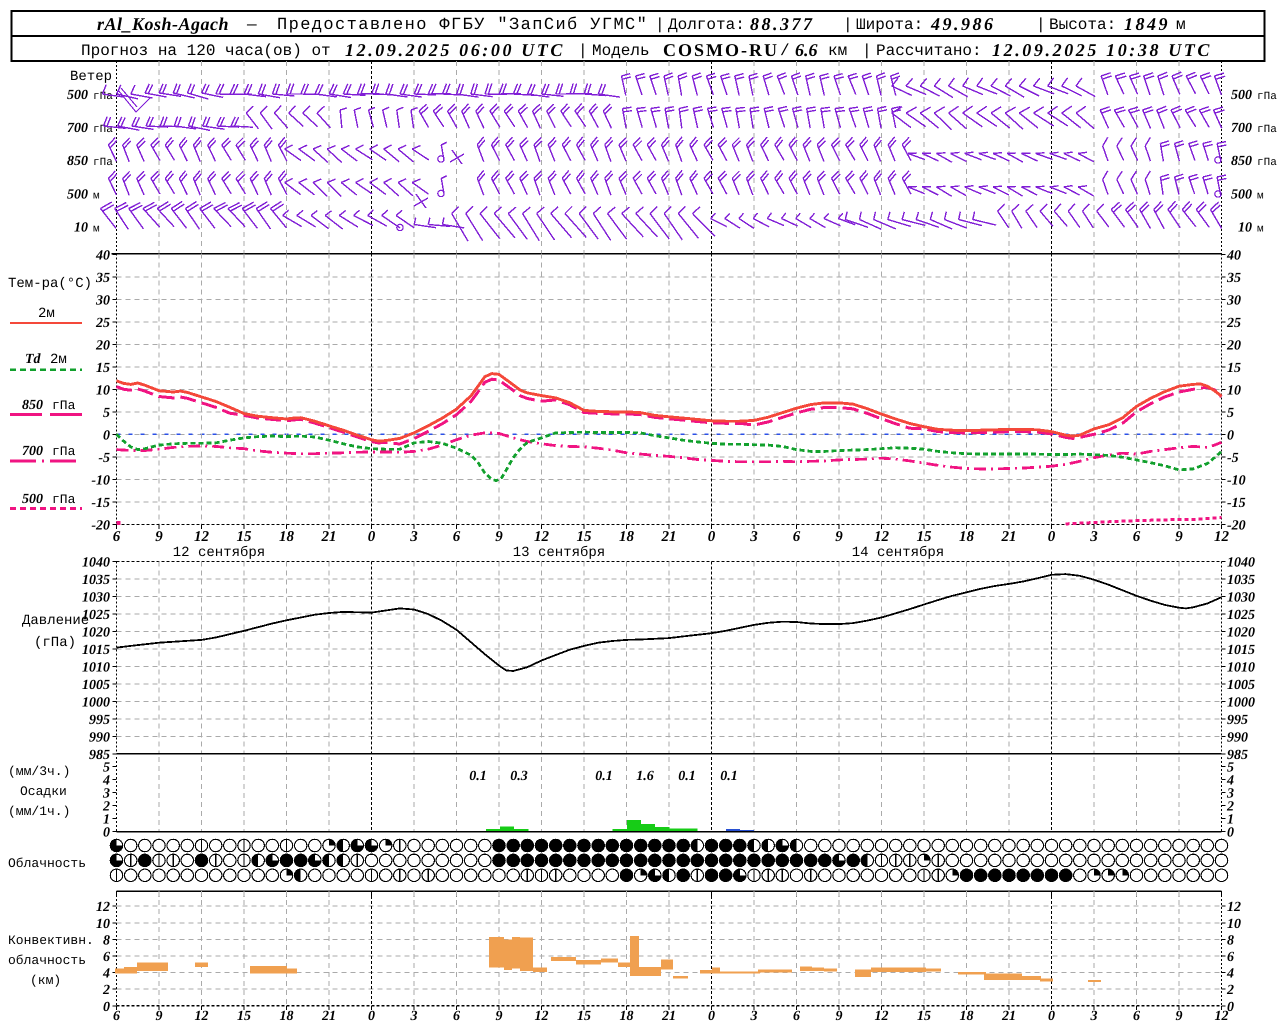 This screenshot has width=1280, height=1029. I want to click on svg-text: 0.3, so click(519, 776).